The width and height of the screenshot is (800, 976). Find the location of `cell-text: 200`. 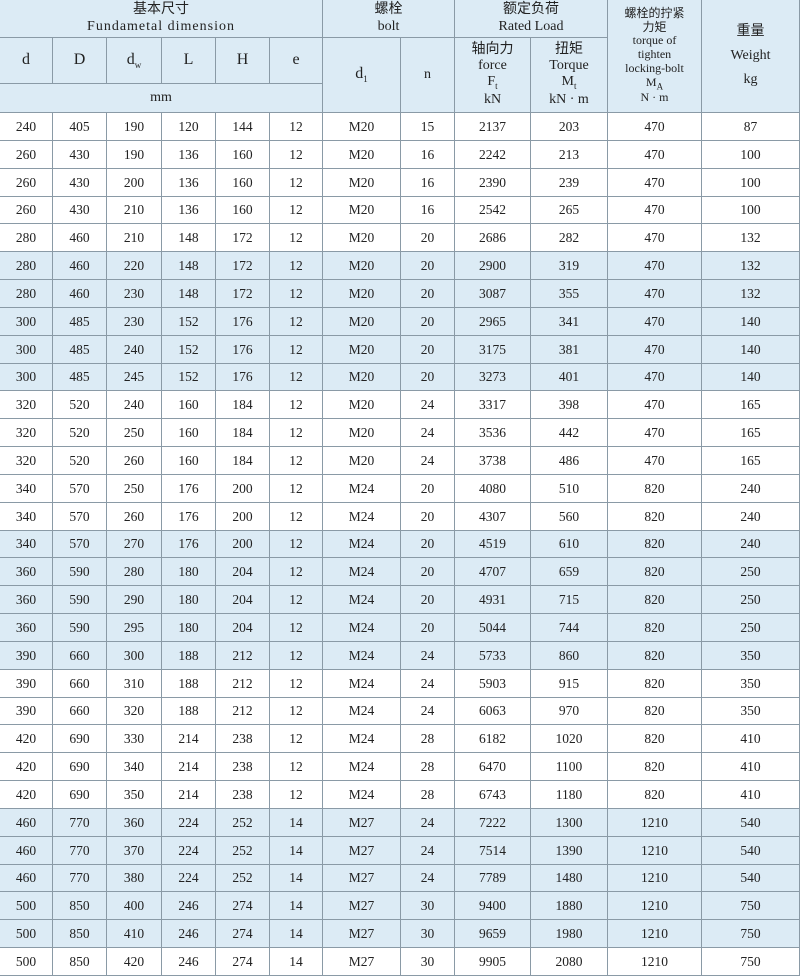

cell-text: 200 is located at coordinates (242, 516).